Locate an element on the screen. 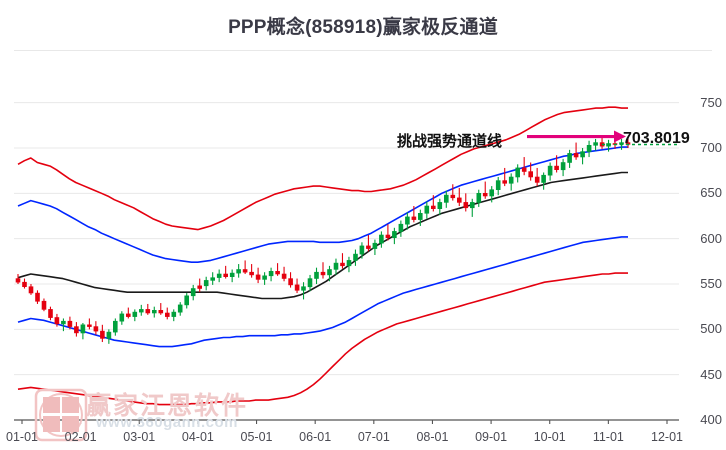 This screenshot has width=726, height=450. x-axis-tick-label: 06-01 is located at coordinates (315, 437).